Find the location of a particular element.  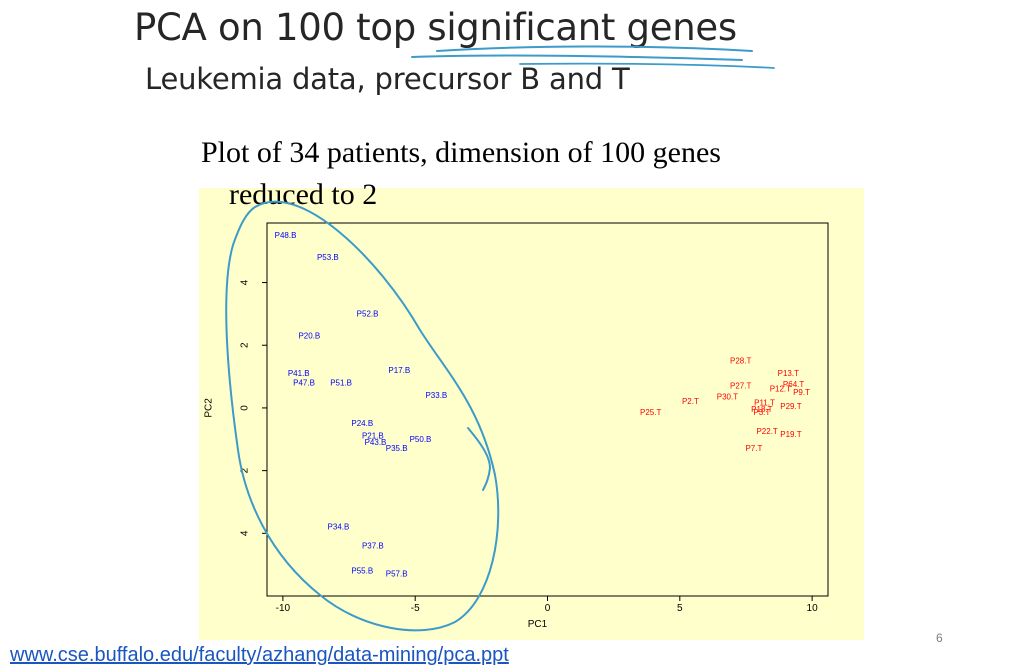

page-number: 6 is located at coordinates (939, 638).